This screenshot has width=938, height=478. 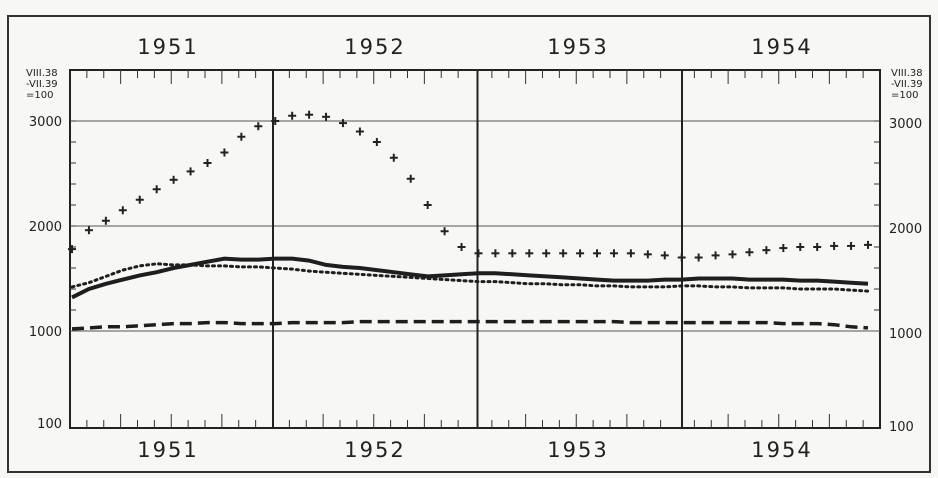 What do you see at coordinates (42, 73) in the screenshot?
I see `base-note-left-line-0: VIII.38` at bounding box center [42, 73].